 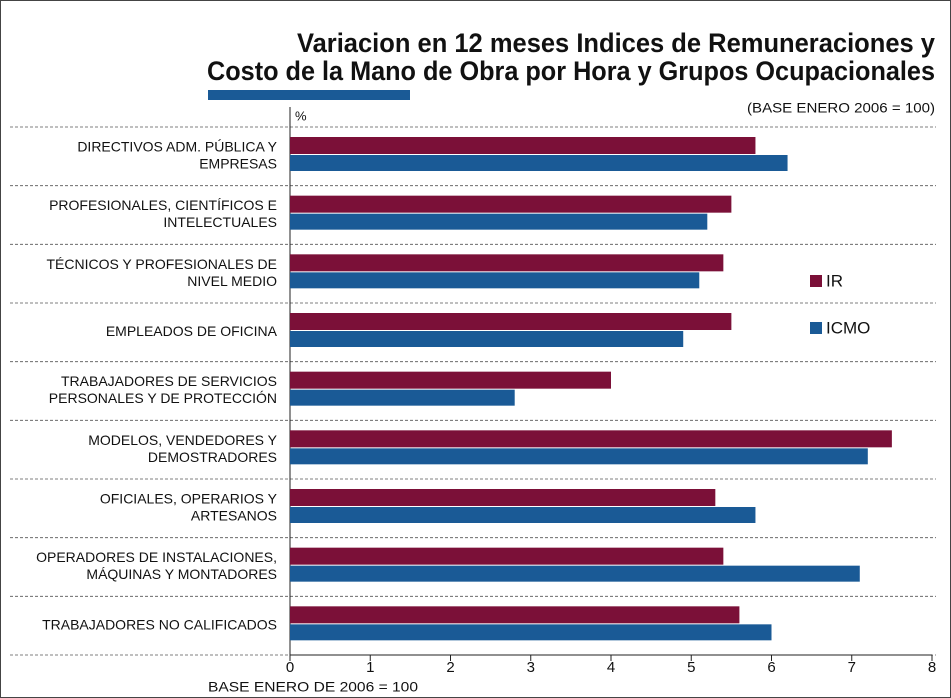 What do you see at coordinates (220, 222) in the screenshot?
I see `y-tick-label: INTELECTUALES` at bounding box center [220, 222].